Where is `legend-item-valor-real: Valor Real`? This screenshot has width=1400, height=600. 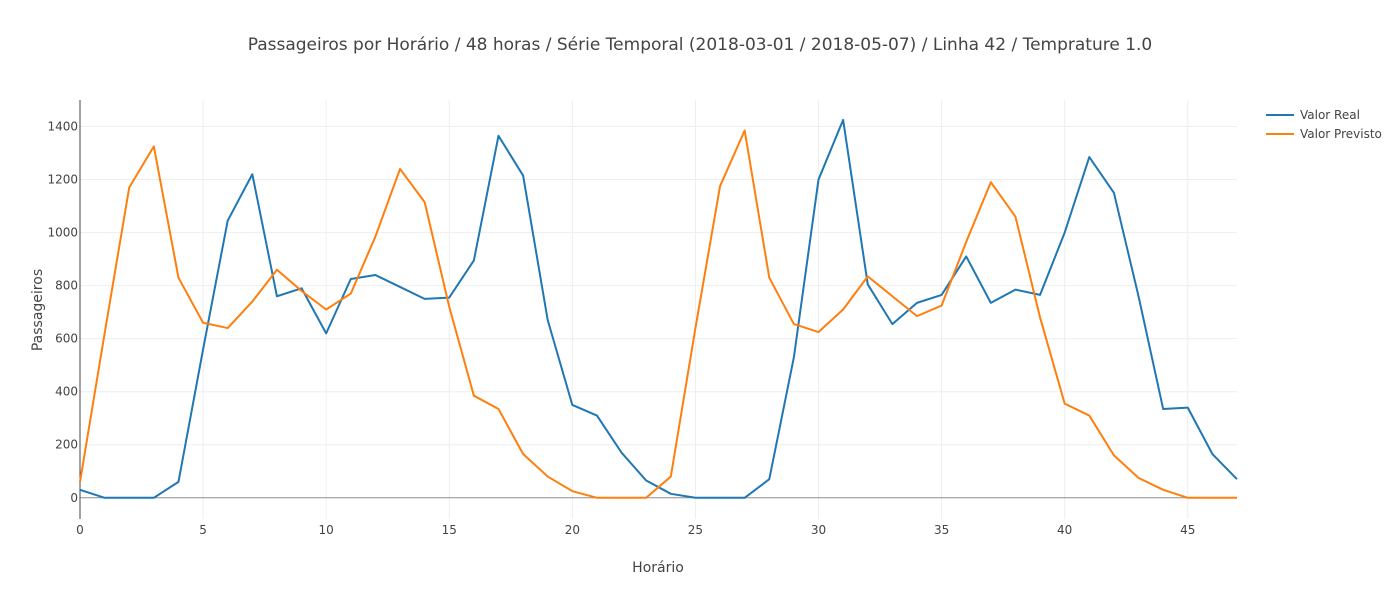
legend-item-valor-real: Valor Real is located at coordinates (1313, 115).